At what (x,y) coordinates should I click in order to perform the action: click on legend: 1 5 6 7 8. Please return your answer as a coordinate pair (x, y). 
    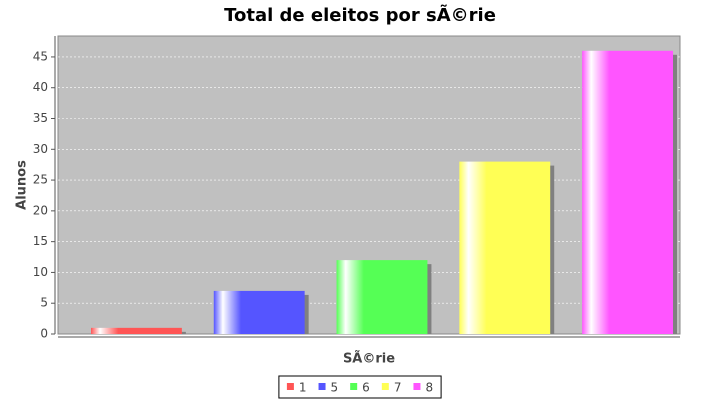
    Looking at the image, I should click on (360, 387).